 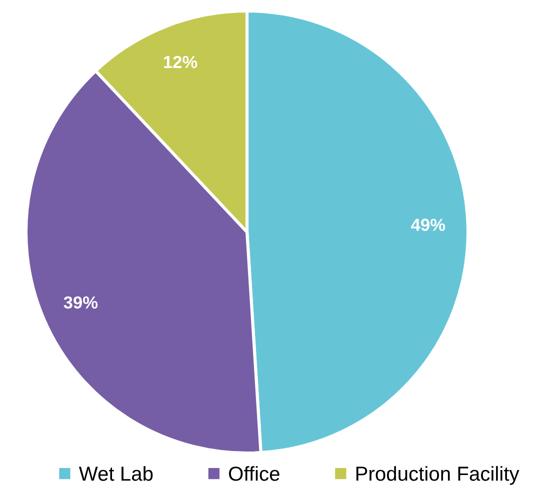 I want to click on data-label: 39%, so click(x=81, y=302).